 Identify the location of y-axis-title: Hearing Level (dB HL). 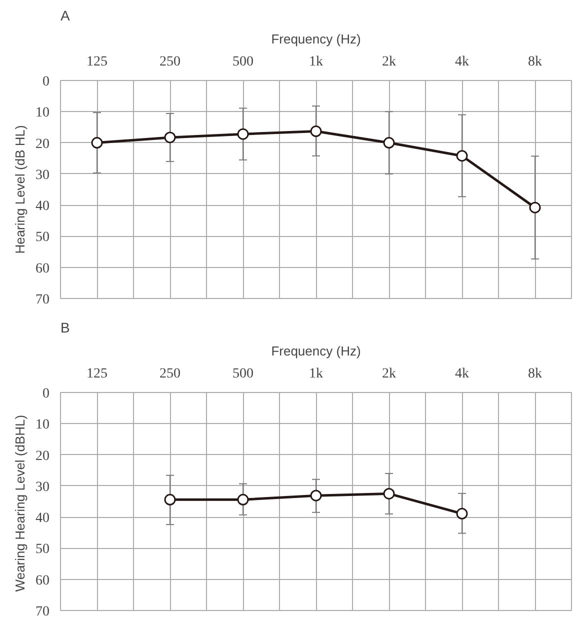
(20, 189).